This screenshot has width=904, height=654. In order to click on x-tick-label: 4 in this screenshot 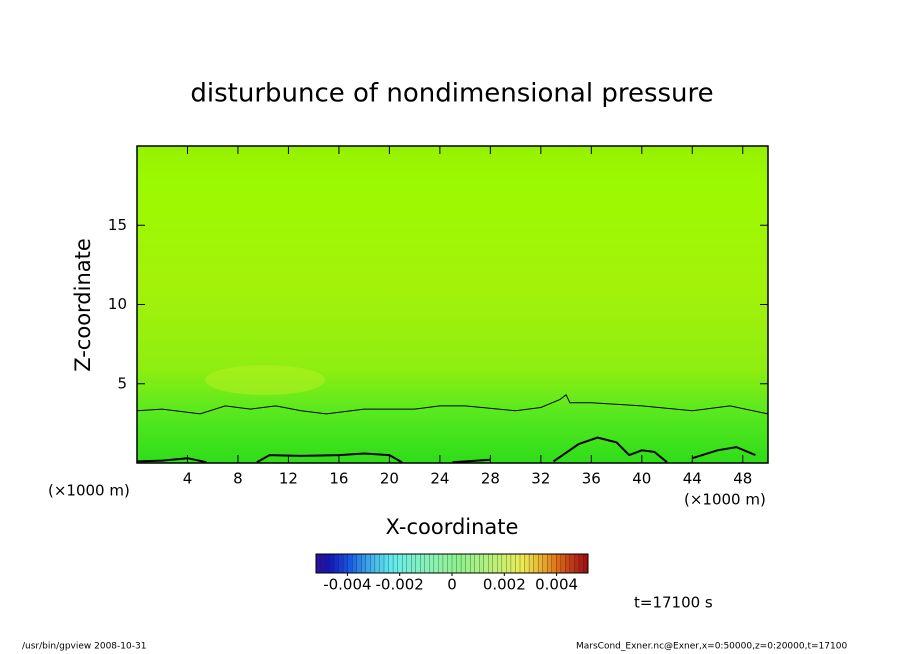, I will do `click(188, 479)`.